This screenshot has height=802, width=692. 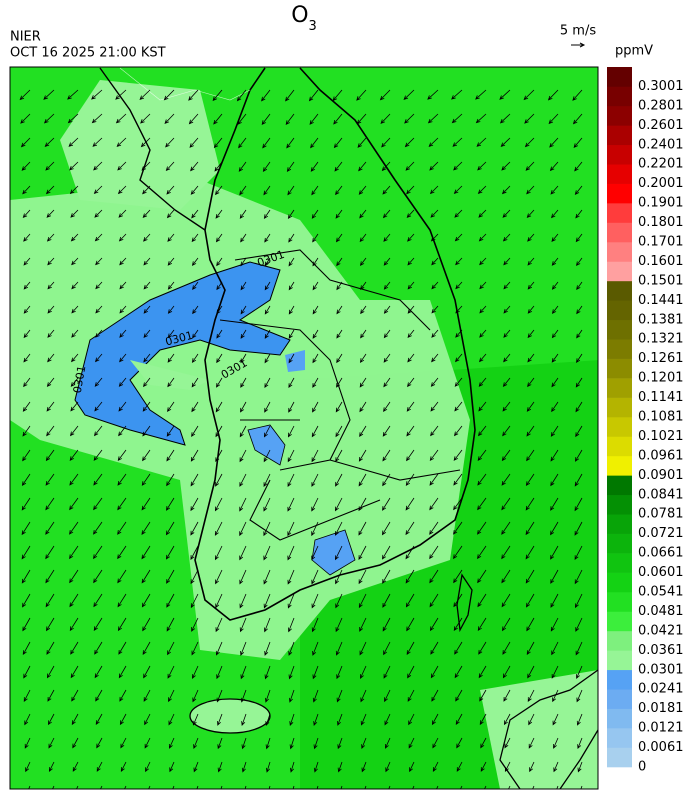 I want to click on province-border, so click(x=340, y=395).